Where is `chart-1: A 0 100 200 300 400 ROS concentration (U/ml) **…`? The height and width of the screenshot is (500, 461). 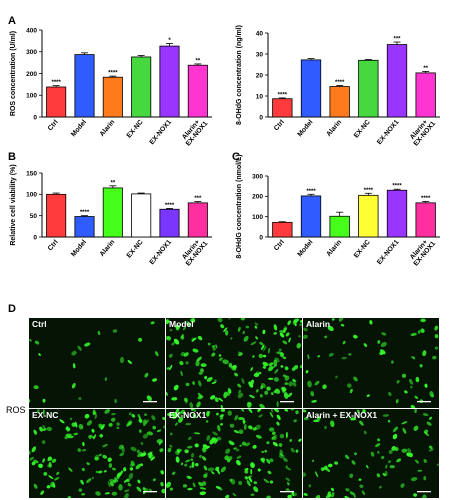
chart-1: A 0 100 200 300 400 ROS concentration (U/ml) **… is located at coordinates (110, 81).